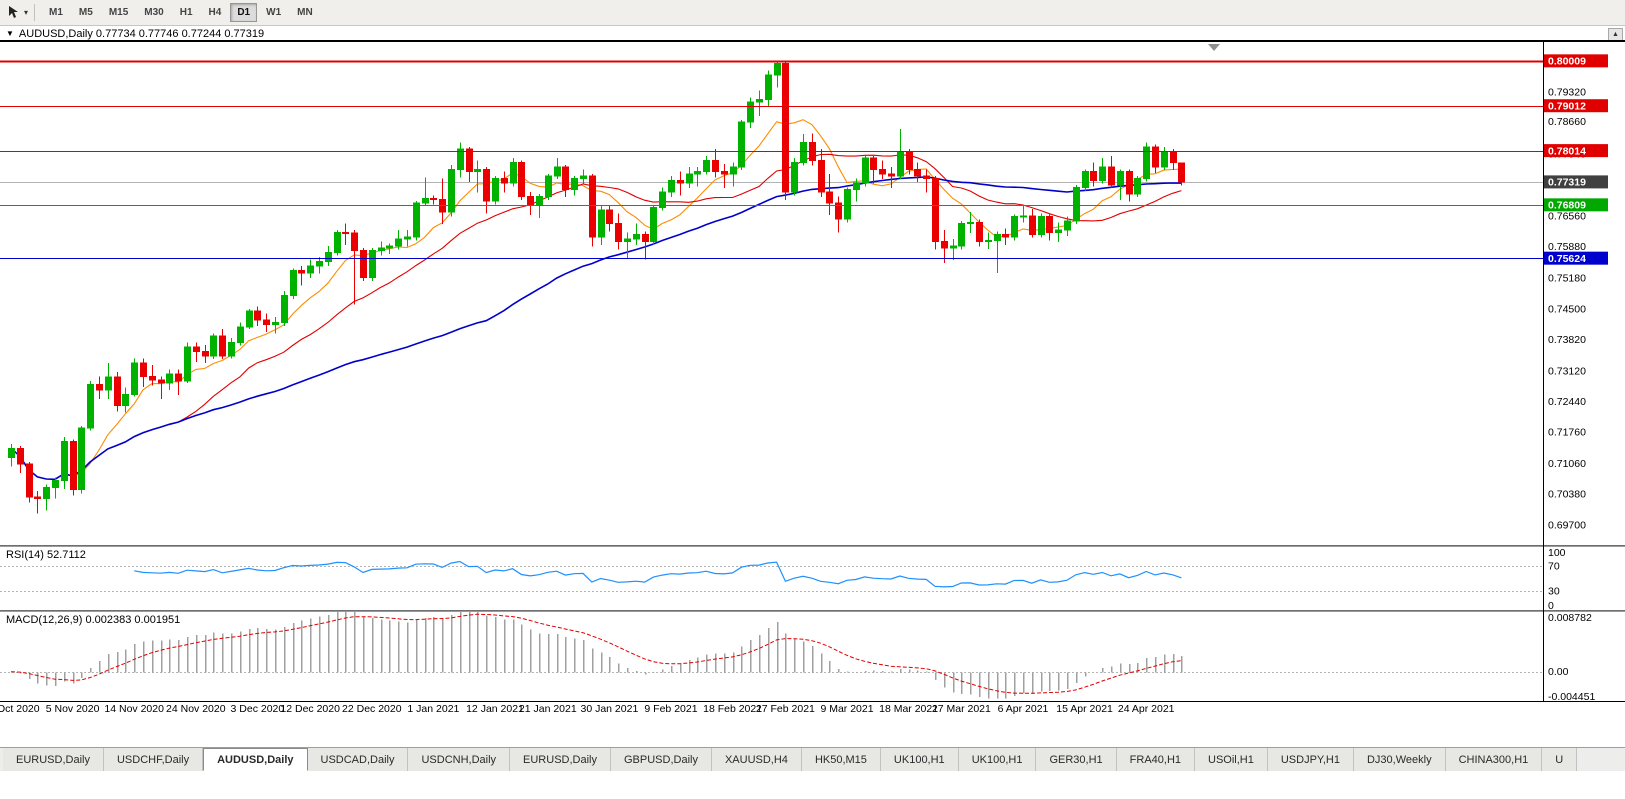  I want to click on timeframe-button-h4: H4, so click(215, 12).